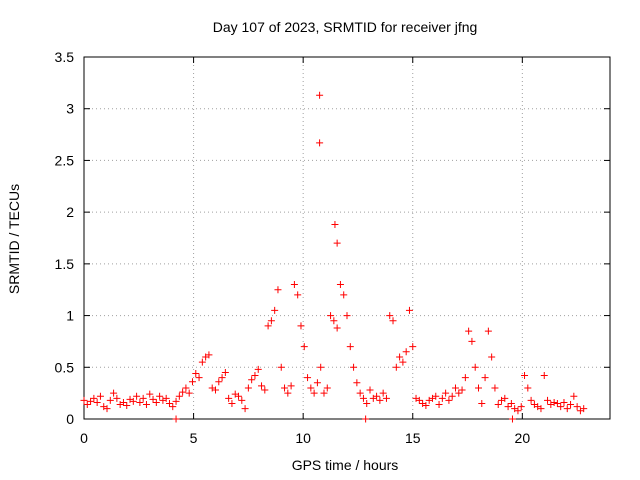 This screenshot has width=640, height=480. I want to click on y-axis-label: SRMTID / TECUs, so click(14, 239).